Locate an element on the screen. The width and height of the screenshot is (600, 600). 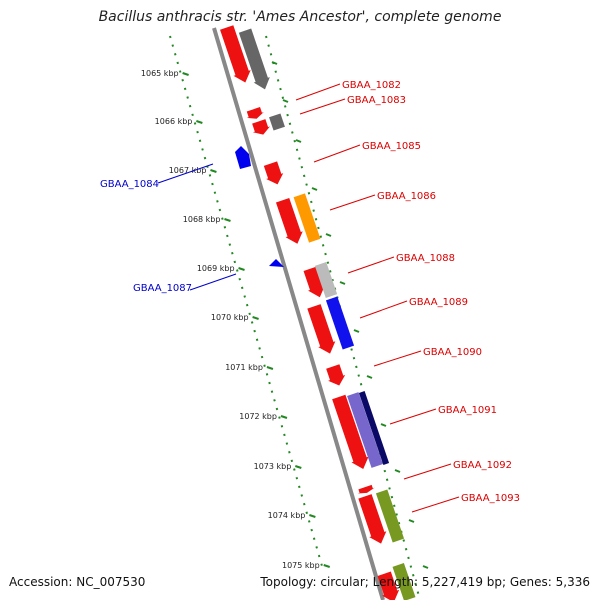
gene-label: GBAA_1090 is located at coordinates (452, 352).